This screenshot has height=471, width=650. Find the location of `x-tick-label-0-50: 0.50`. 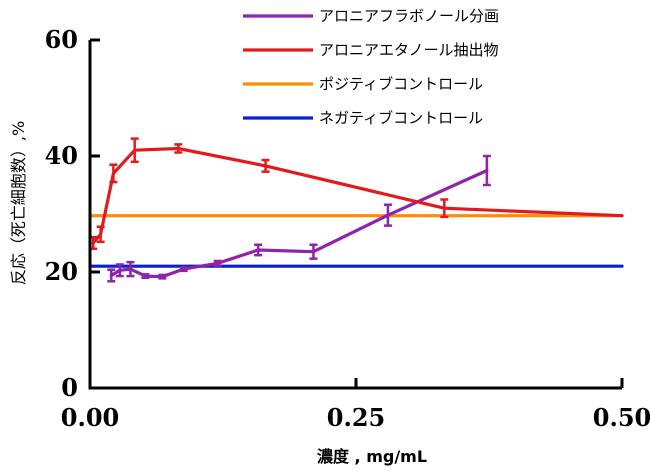

x-tick-label-0-50: 0.50 is located at coordinates (621, 417).